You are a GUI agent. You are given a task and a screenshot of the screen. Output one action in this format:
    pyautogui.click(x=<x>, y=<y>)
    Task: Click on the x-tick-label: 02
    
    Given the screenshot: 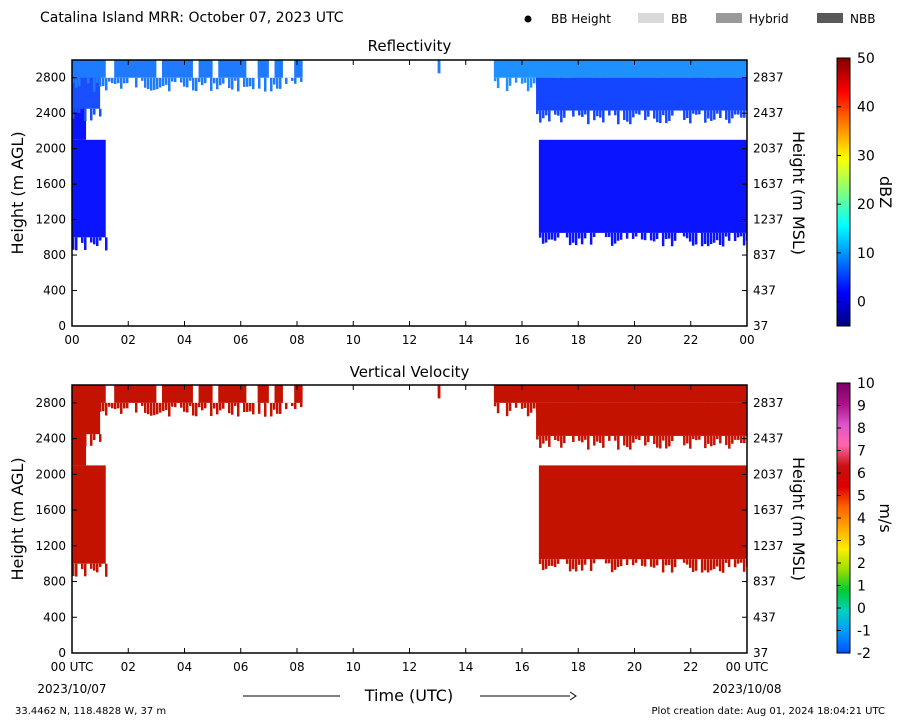 What is the action you would take?
    pyautogui.click(x=128, y=667)
    